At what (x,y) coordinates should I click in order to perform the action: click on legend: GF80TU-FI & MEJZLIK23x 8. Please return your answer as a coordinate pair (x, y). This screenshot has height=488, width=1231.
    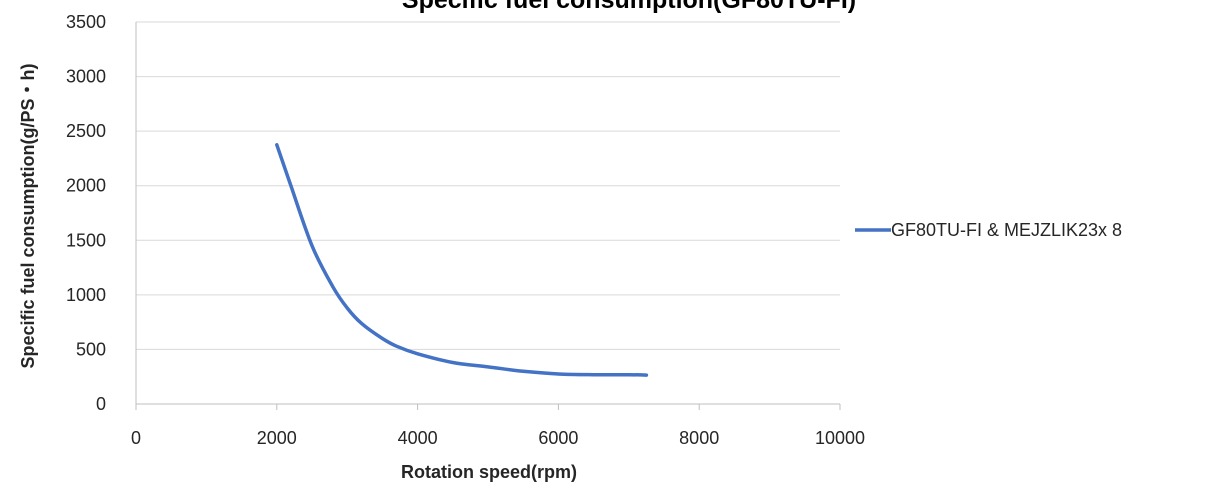
    Looking at the image, I should click on (988, 230).